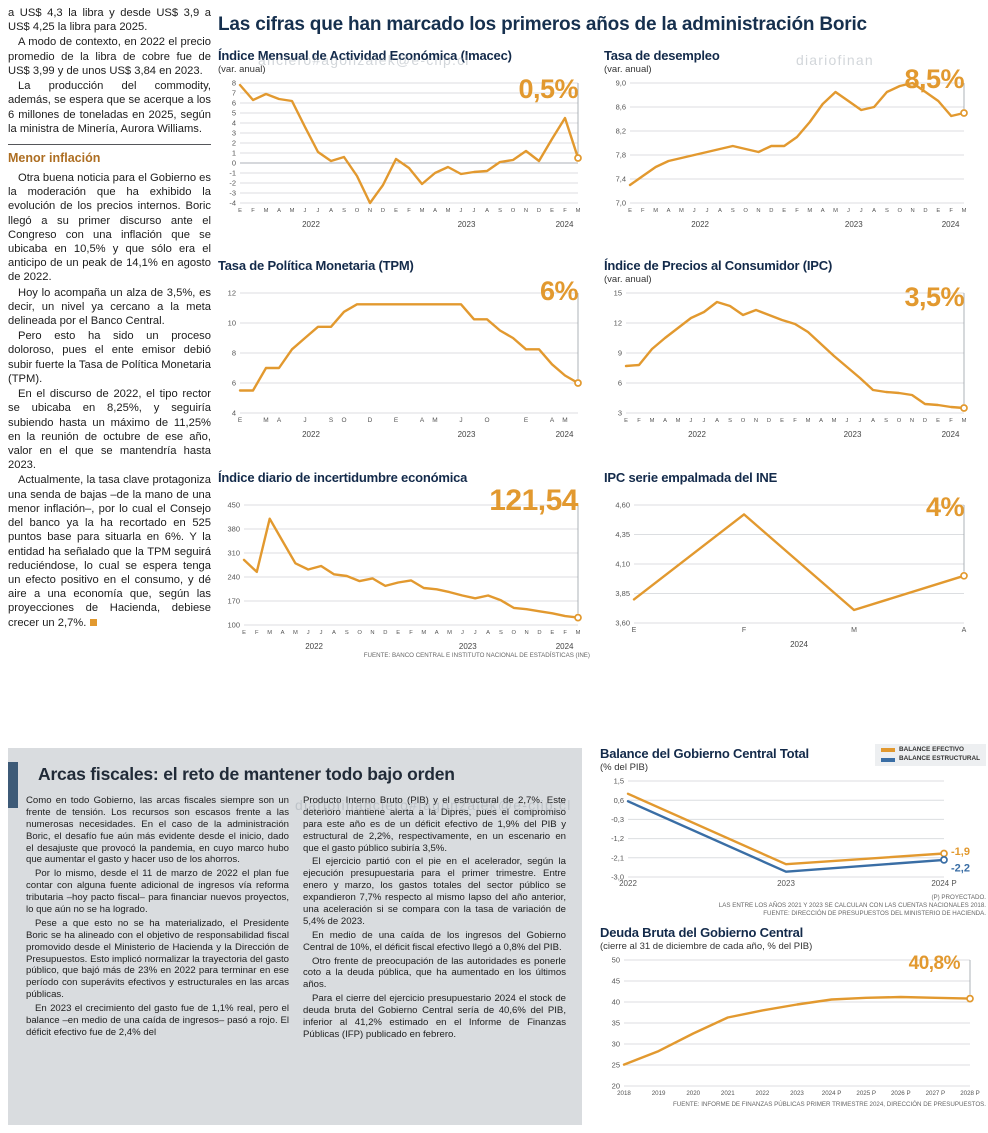  I want to click on svg-text: 2019, so click(659, 1093).